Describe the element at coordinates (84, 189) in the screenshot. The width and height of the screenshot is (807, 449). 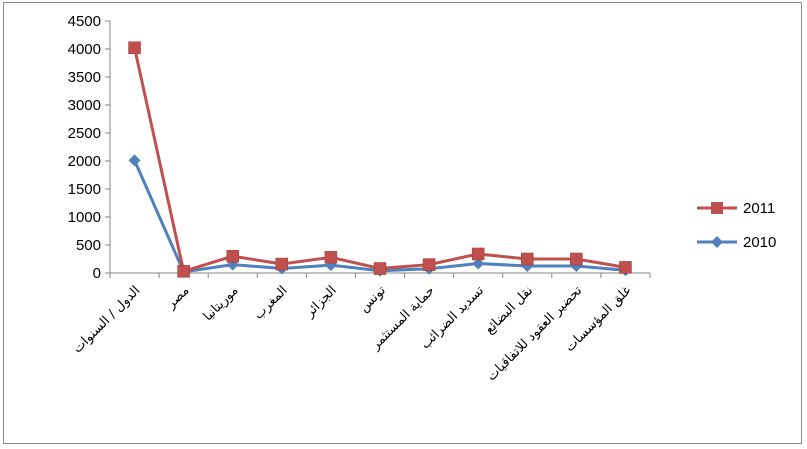
I see `y-tick-label: 1500` at that location.